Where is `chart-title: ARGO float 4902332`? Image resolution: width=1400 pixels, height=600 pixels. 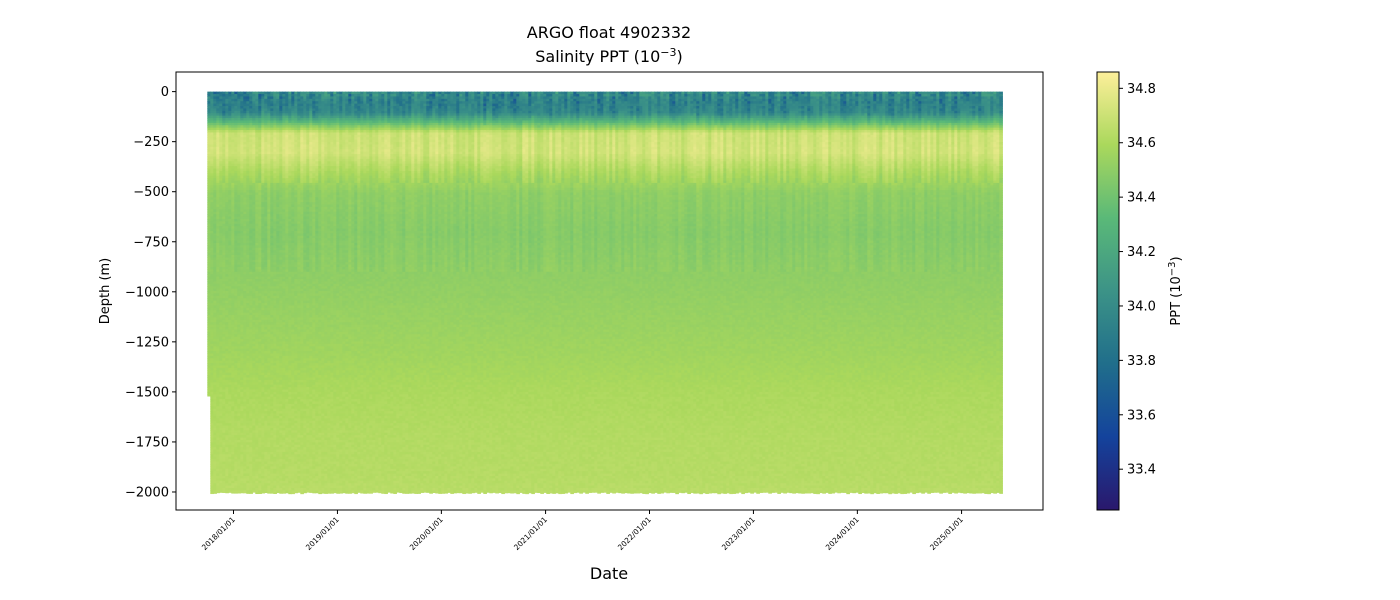
chart-title: ARGO float 4902332 is located at coordinates (609, 32).